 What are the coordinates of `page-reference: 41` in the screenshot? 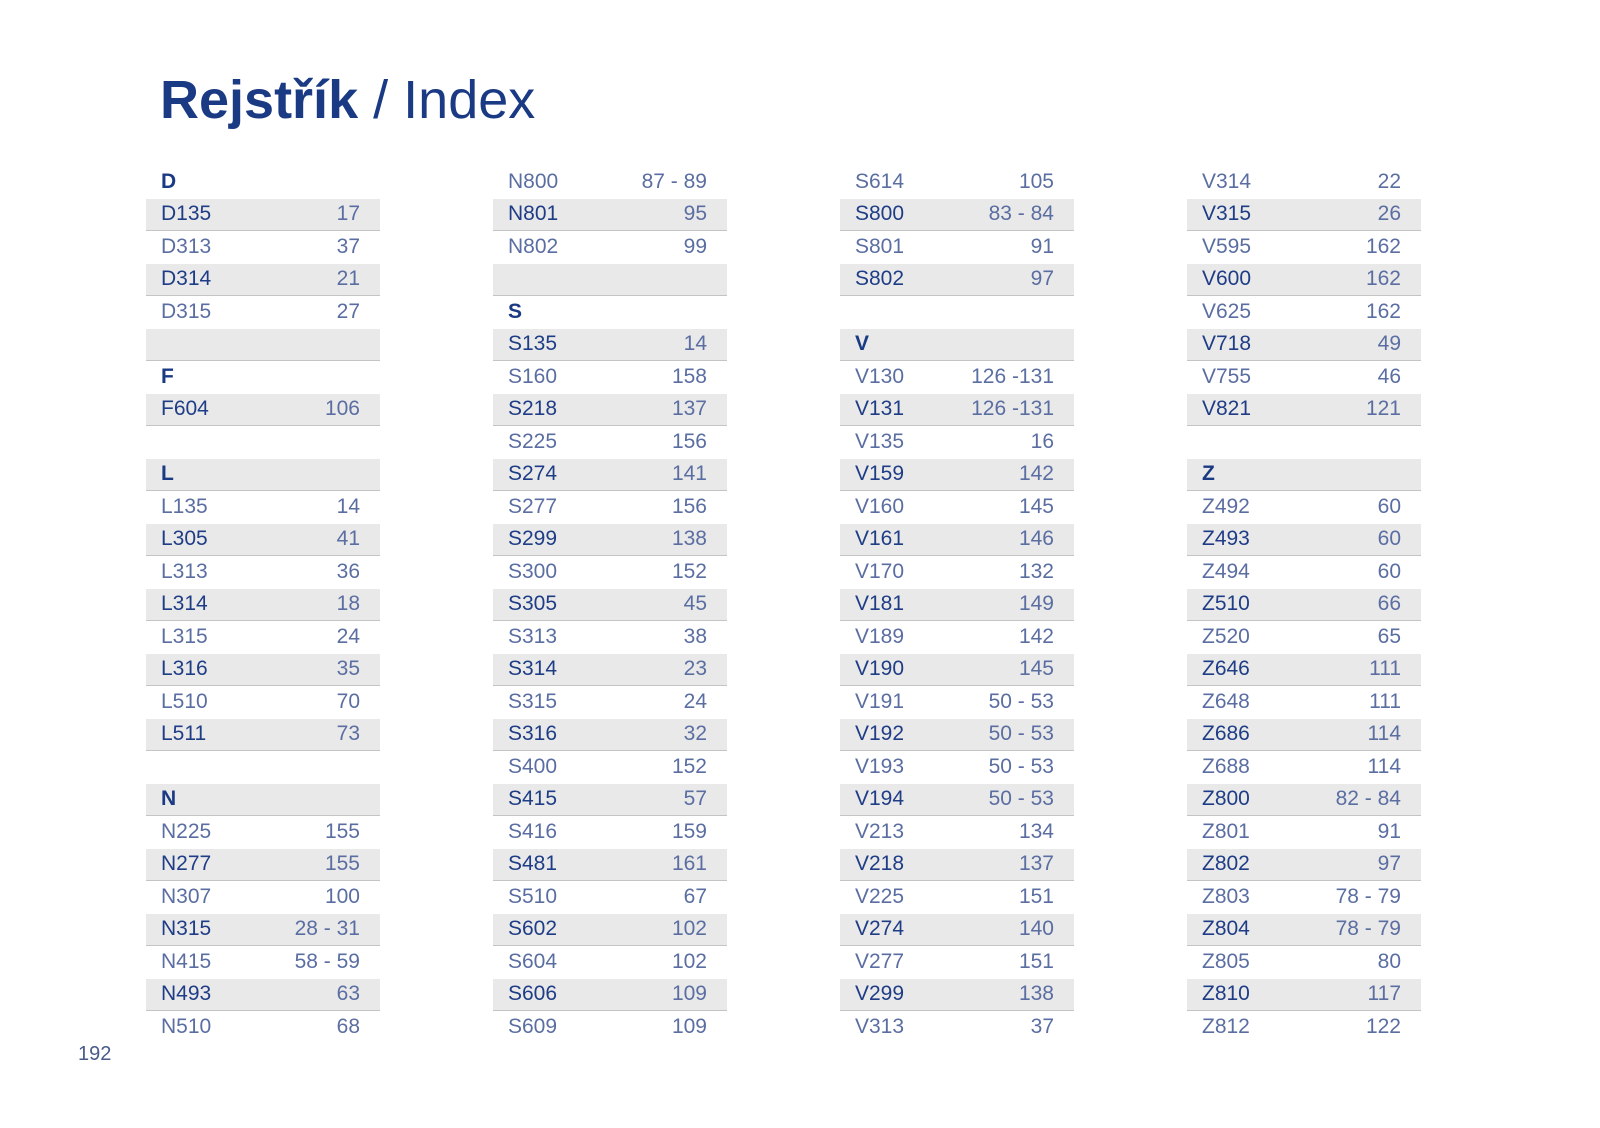 It's located at (348, 539).